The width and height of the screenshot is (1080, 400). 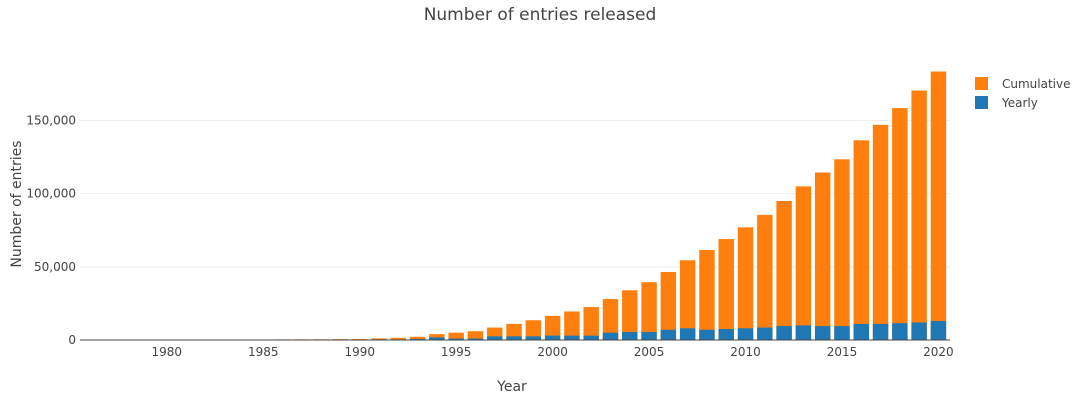 I want to click on legend-label: Yearly, so click(x=1019, y=103).